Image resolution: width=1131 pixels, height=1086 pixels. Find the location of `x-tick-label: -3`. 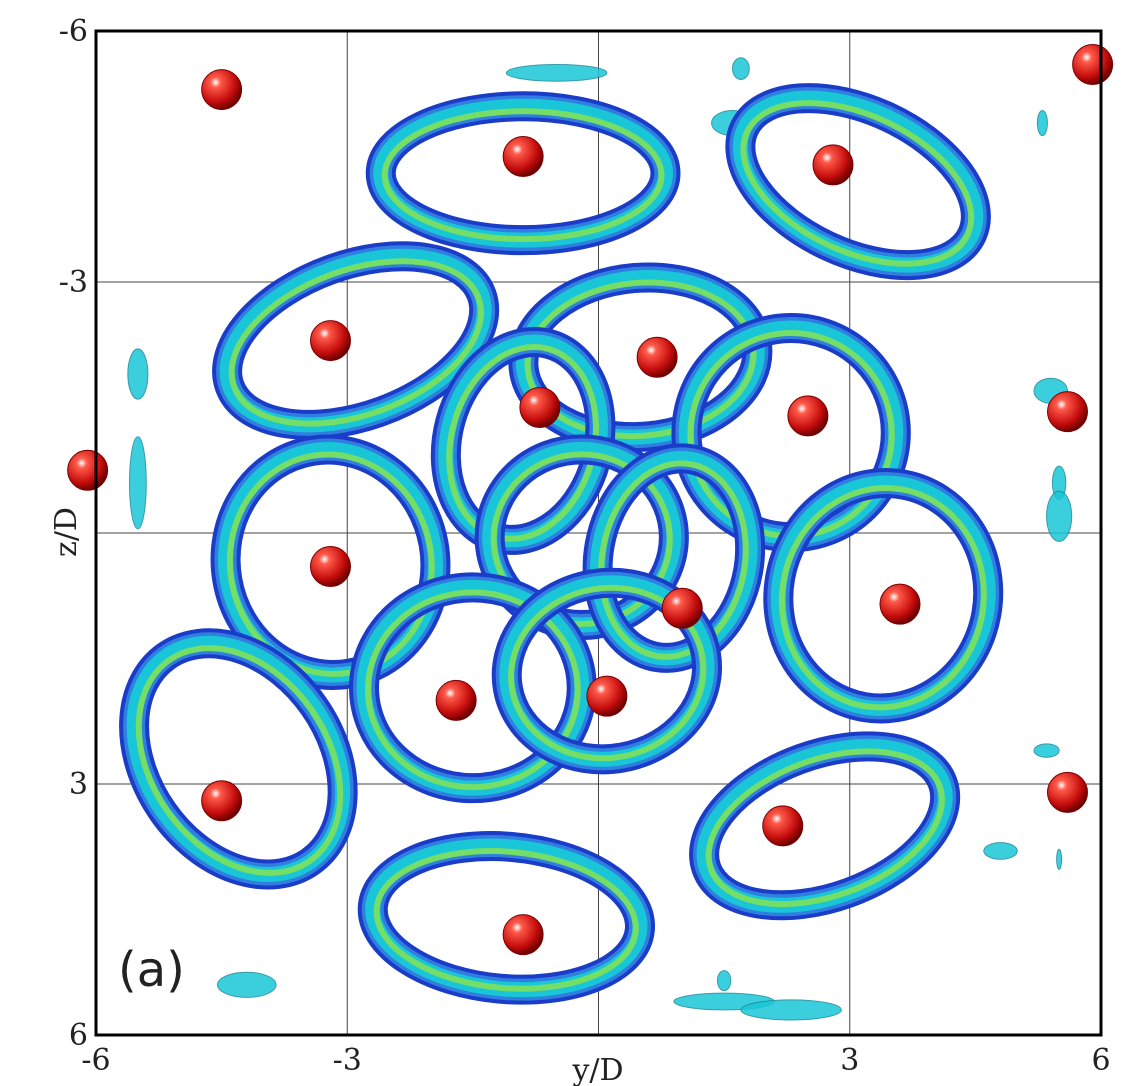

x-tick-label: -3 is located at coordinates (347, 1060).